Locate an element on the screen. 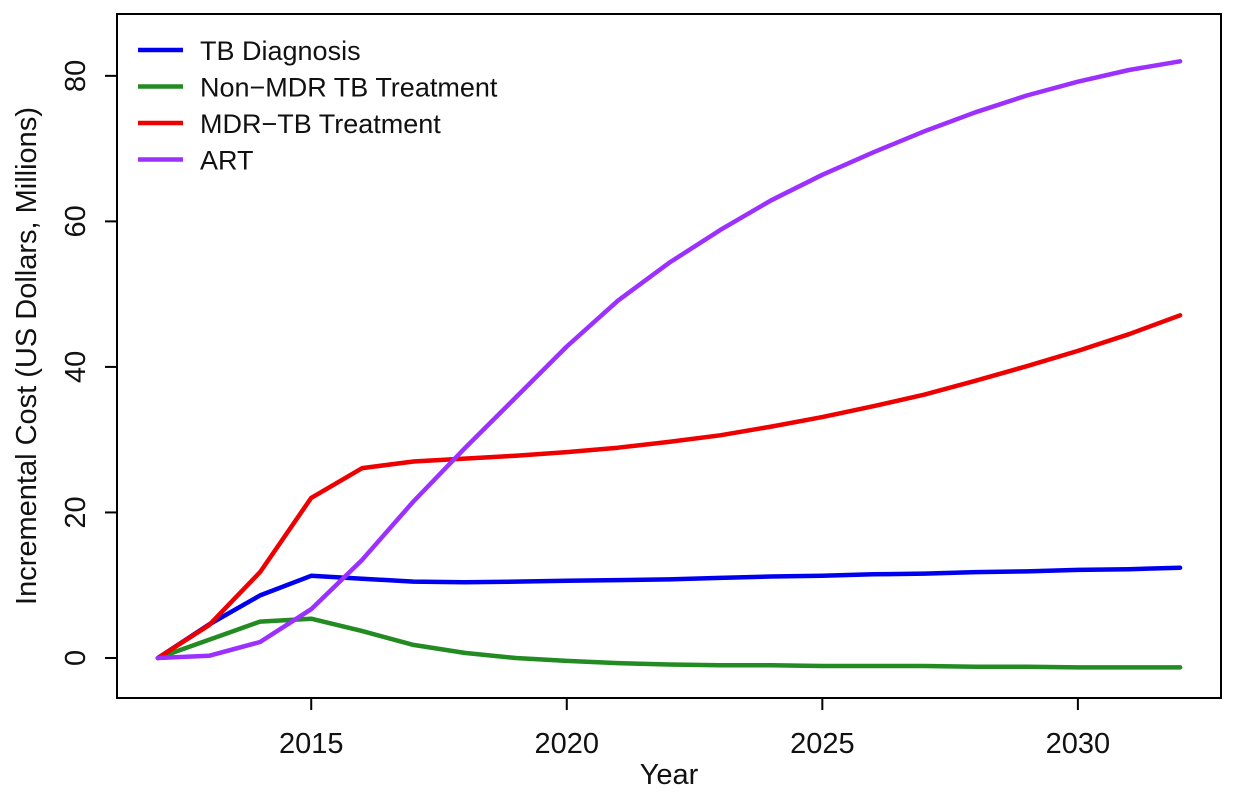  y-tick-label: 0 is located at coordinates (76, 658).